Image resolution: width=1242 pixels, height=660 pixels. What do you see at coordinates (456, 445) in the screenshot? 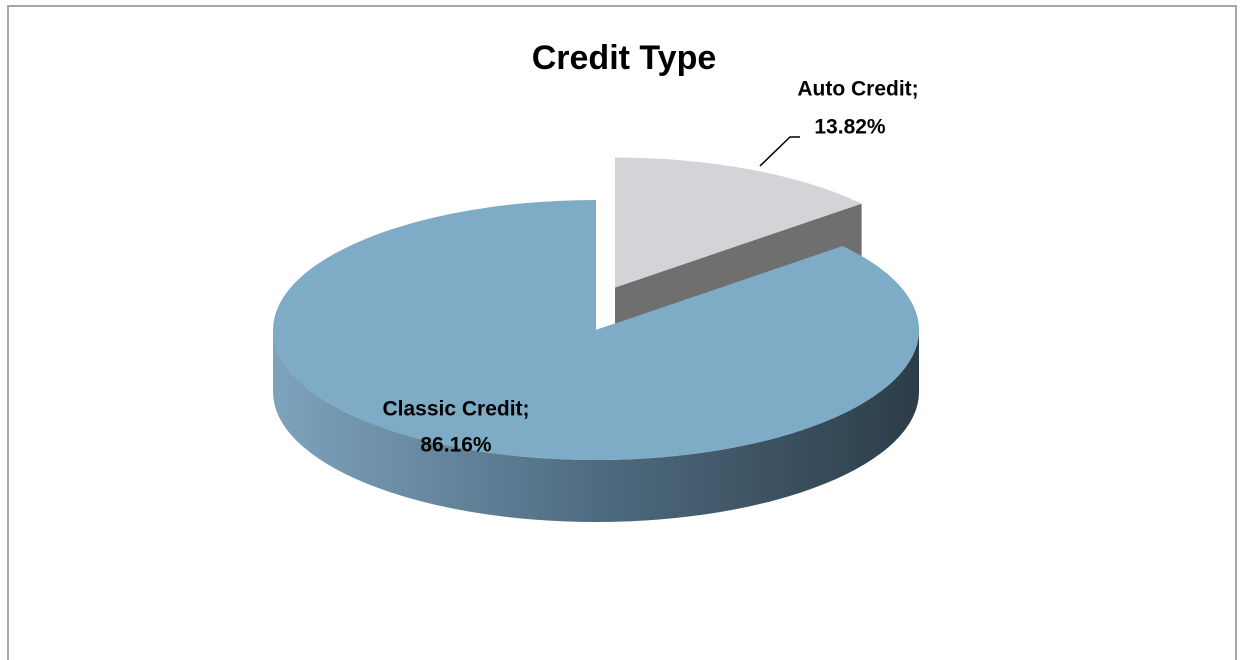
I see `data-label-value: 86.16%` at bounding box center [456, 445].